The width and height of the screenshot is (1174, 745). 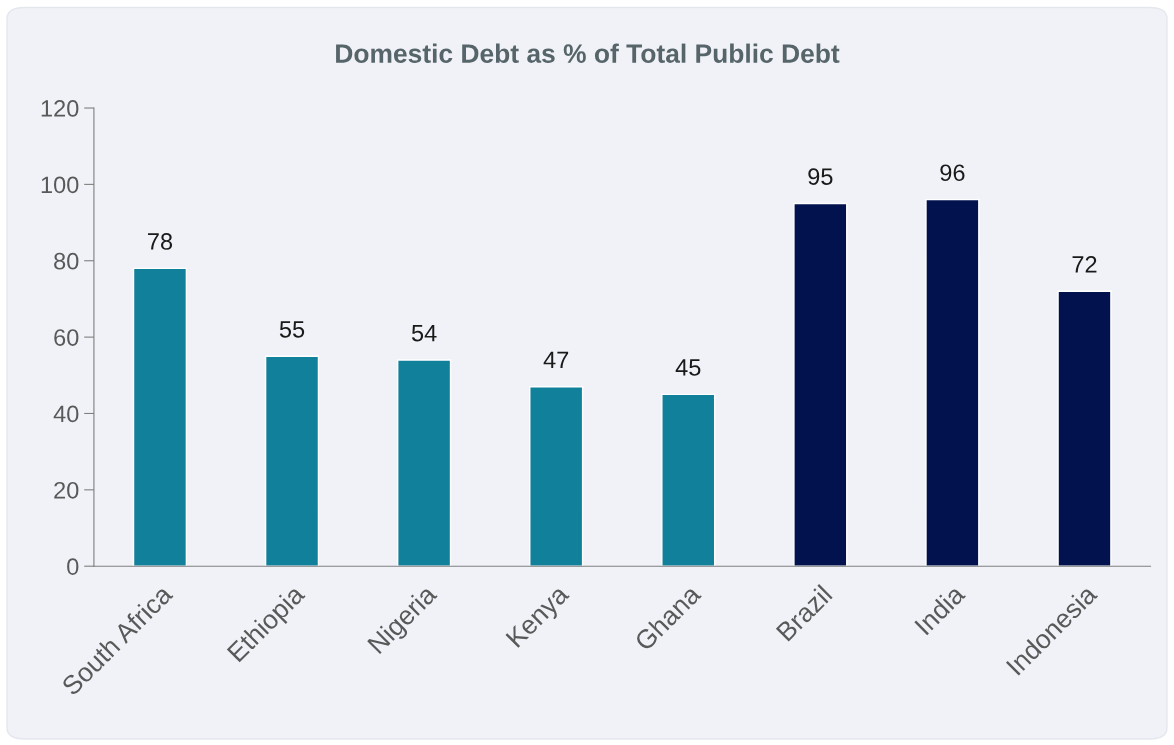 I want to click on data-label: 54, so click(x=424, y=333).